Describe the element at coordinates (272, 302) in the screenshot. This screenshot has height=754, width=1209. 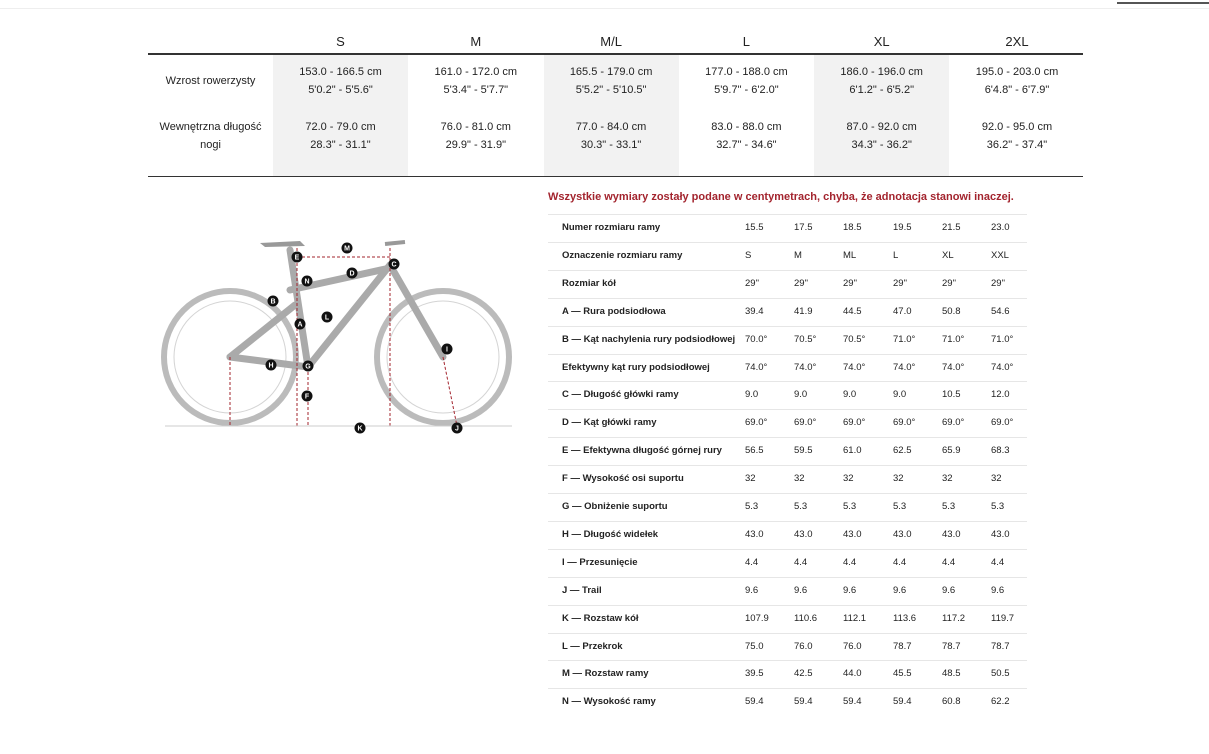
I see `diagram-letter: B` at that location.